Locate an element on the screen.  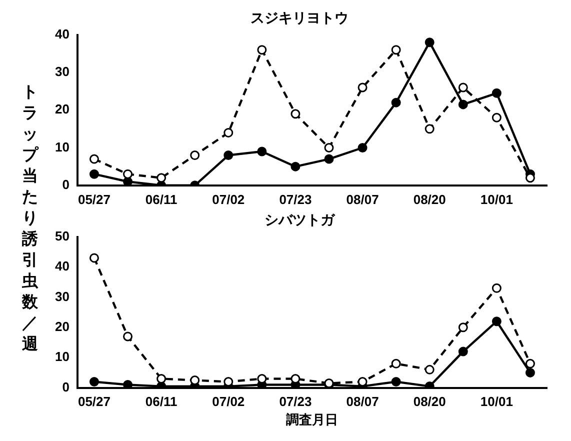
text: トラップ当たり誘引虫数／週 is located at coordinates (30, 218).